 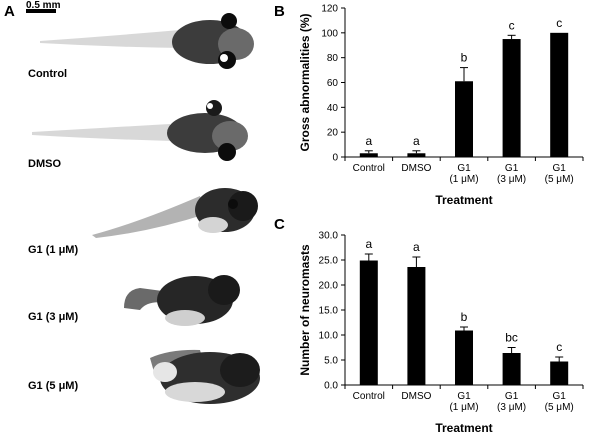 What do you see at coordinates (333, 58) in the screenshot?
I see `y-tick-label: 80` at bounding box center [333, 58].